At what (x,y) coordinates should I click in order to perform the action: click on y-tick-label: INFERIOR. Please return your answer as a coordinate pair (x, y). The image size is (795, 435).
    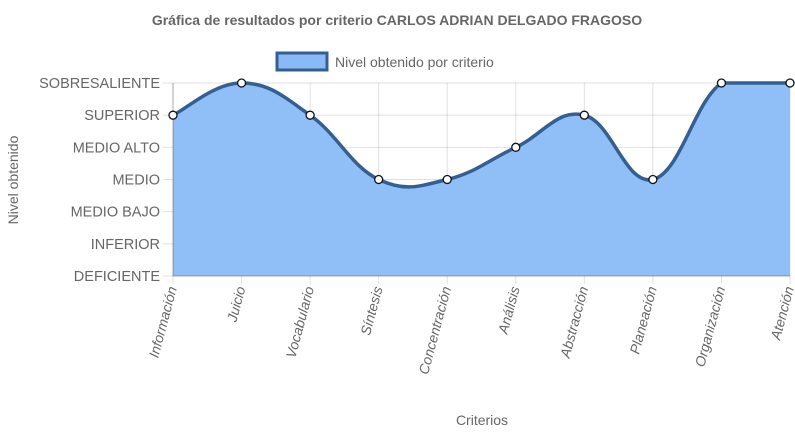
    Looking at the image, I should click on (125, 245).